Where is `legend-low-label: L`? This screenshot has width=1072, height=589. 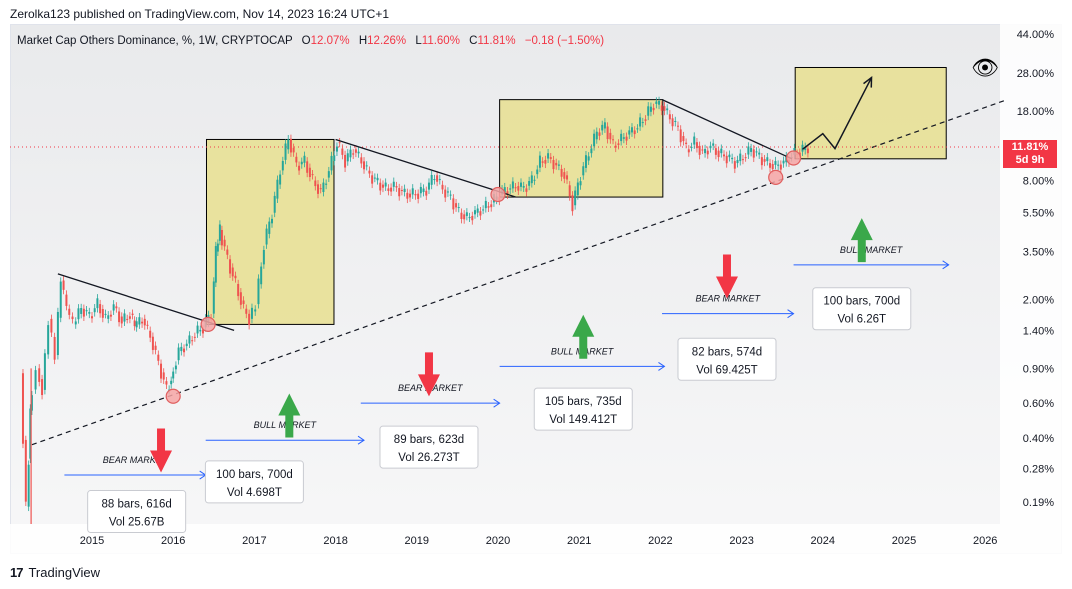 legend-low-label: L is located at coordinates (418, 41).